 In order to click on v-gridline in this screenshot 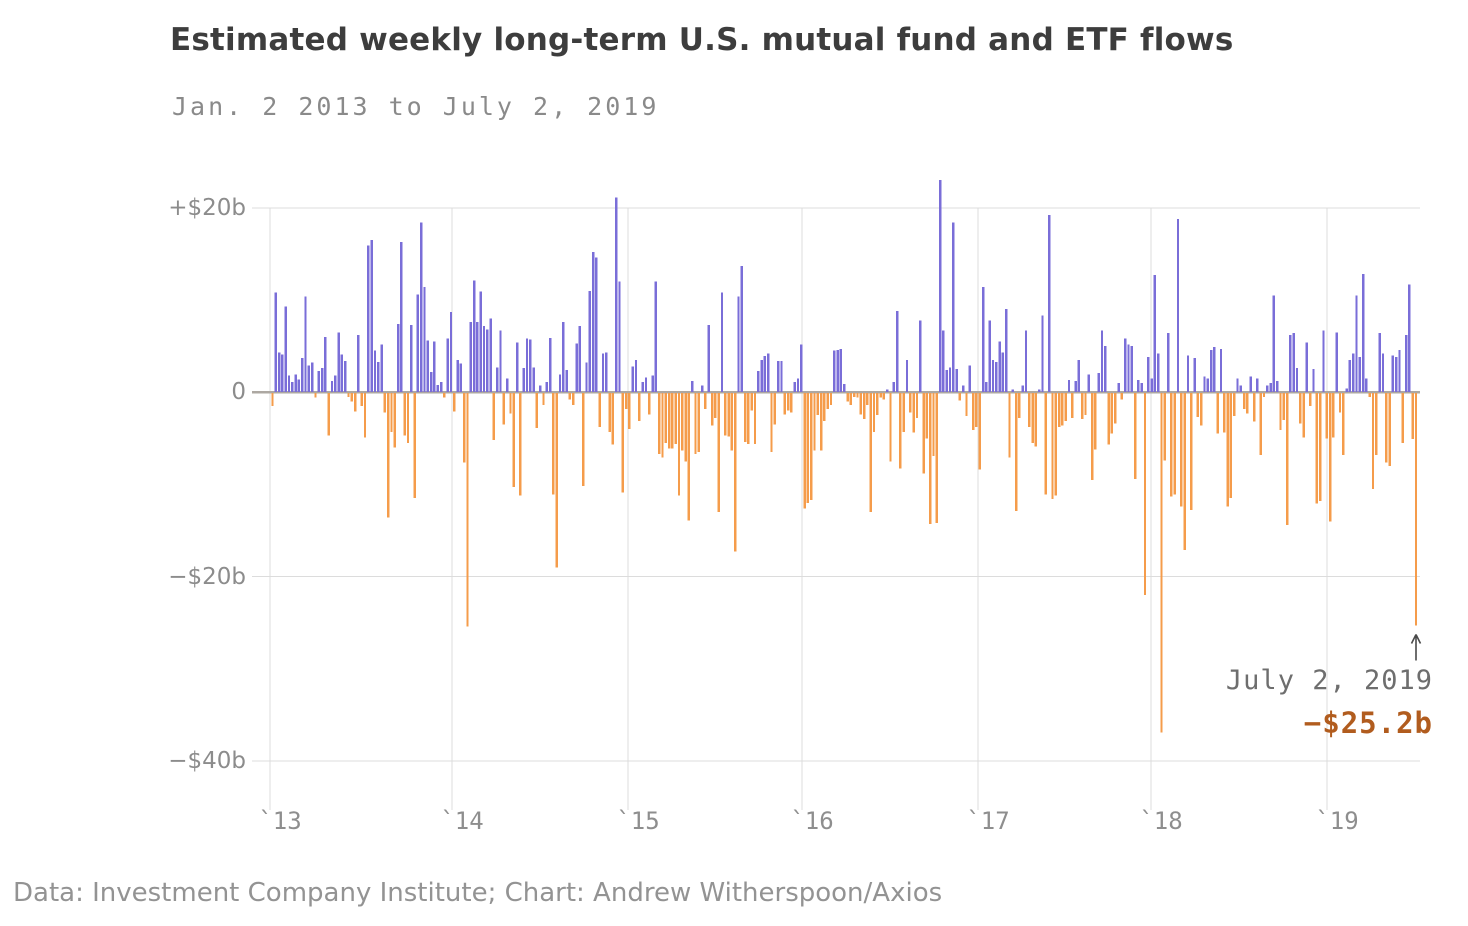, I will do `click(1151, 509)`.